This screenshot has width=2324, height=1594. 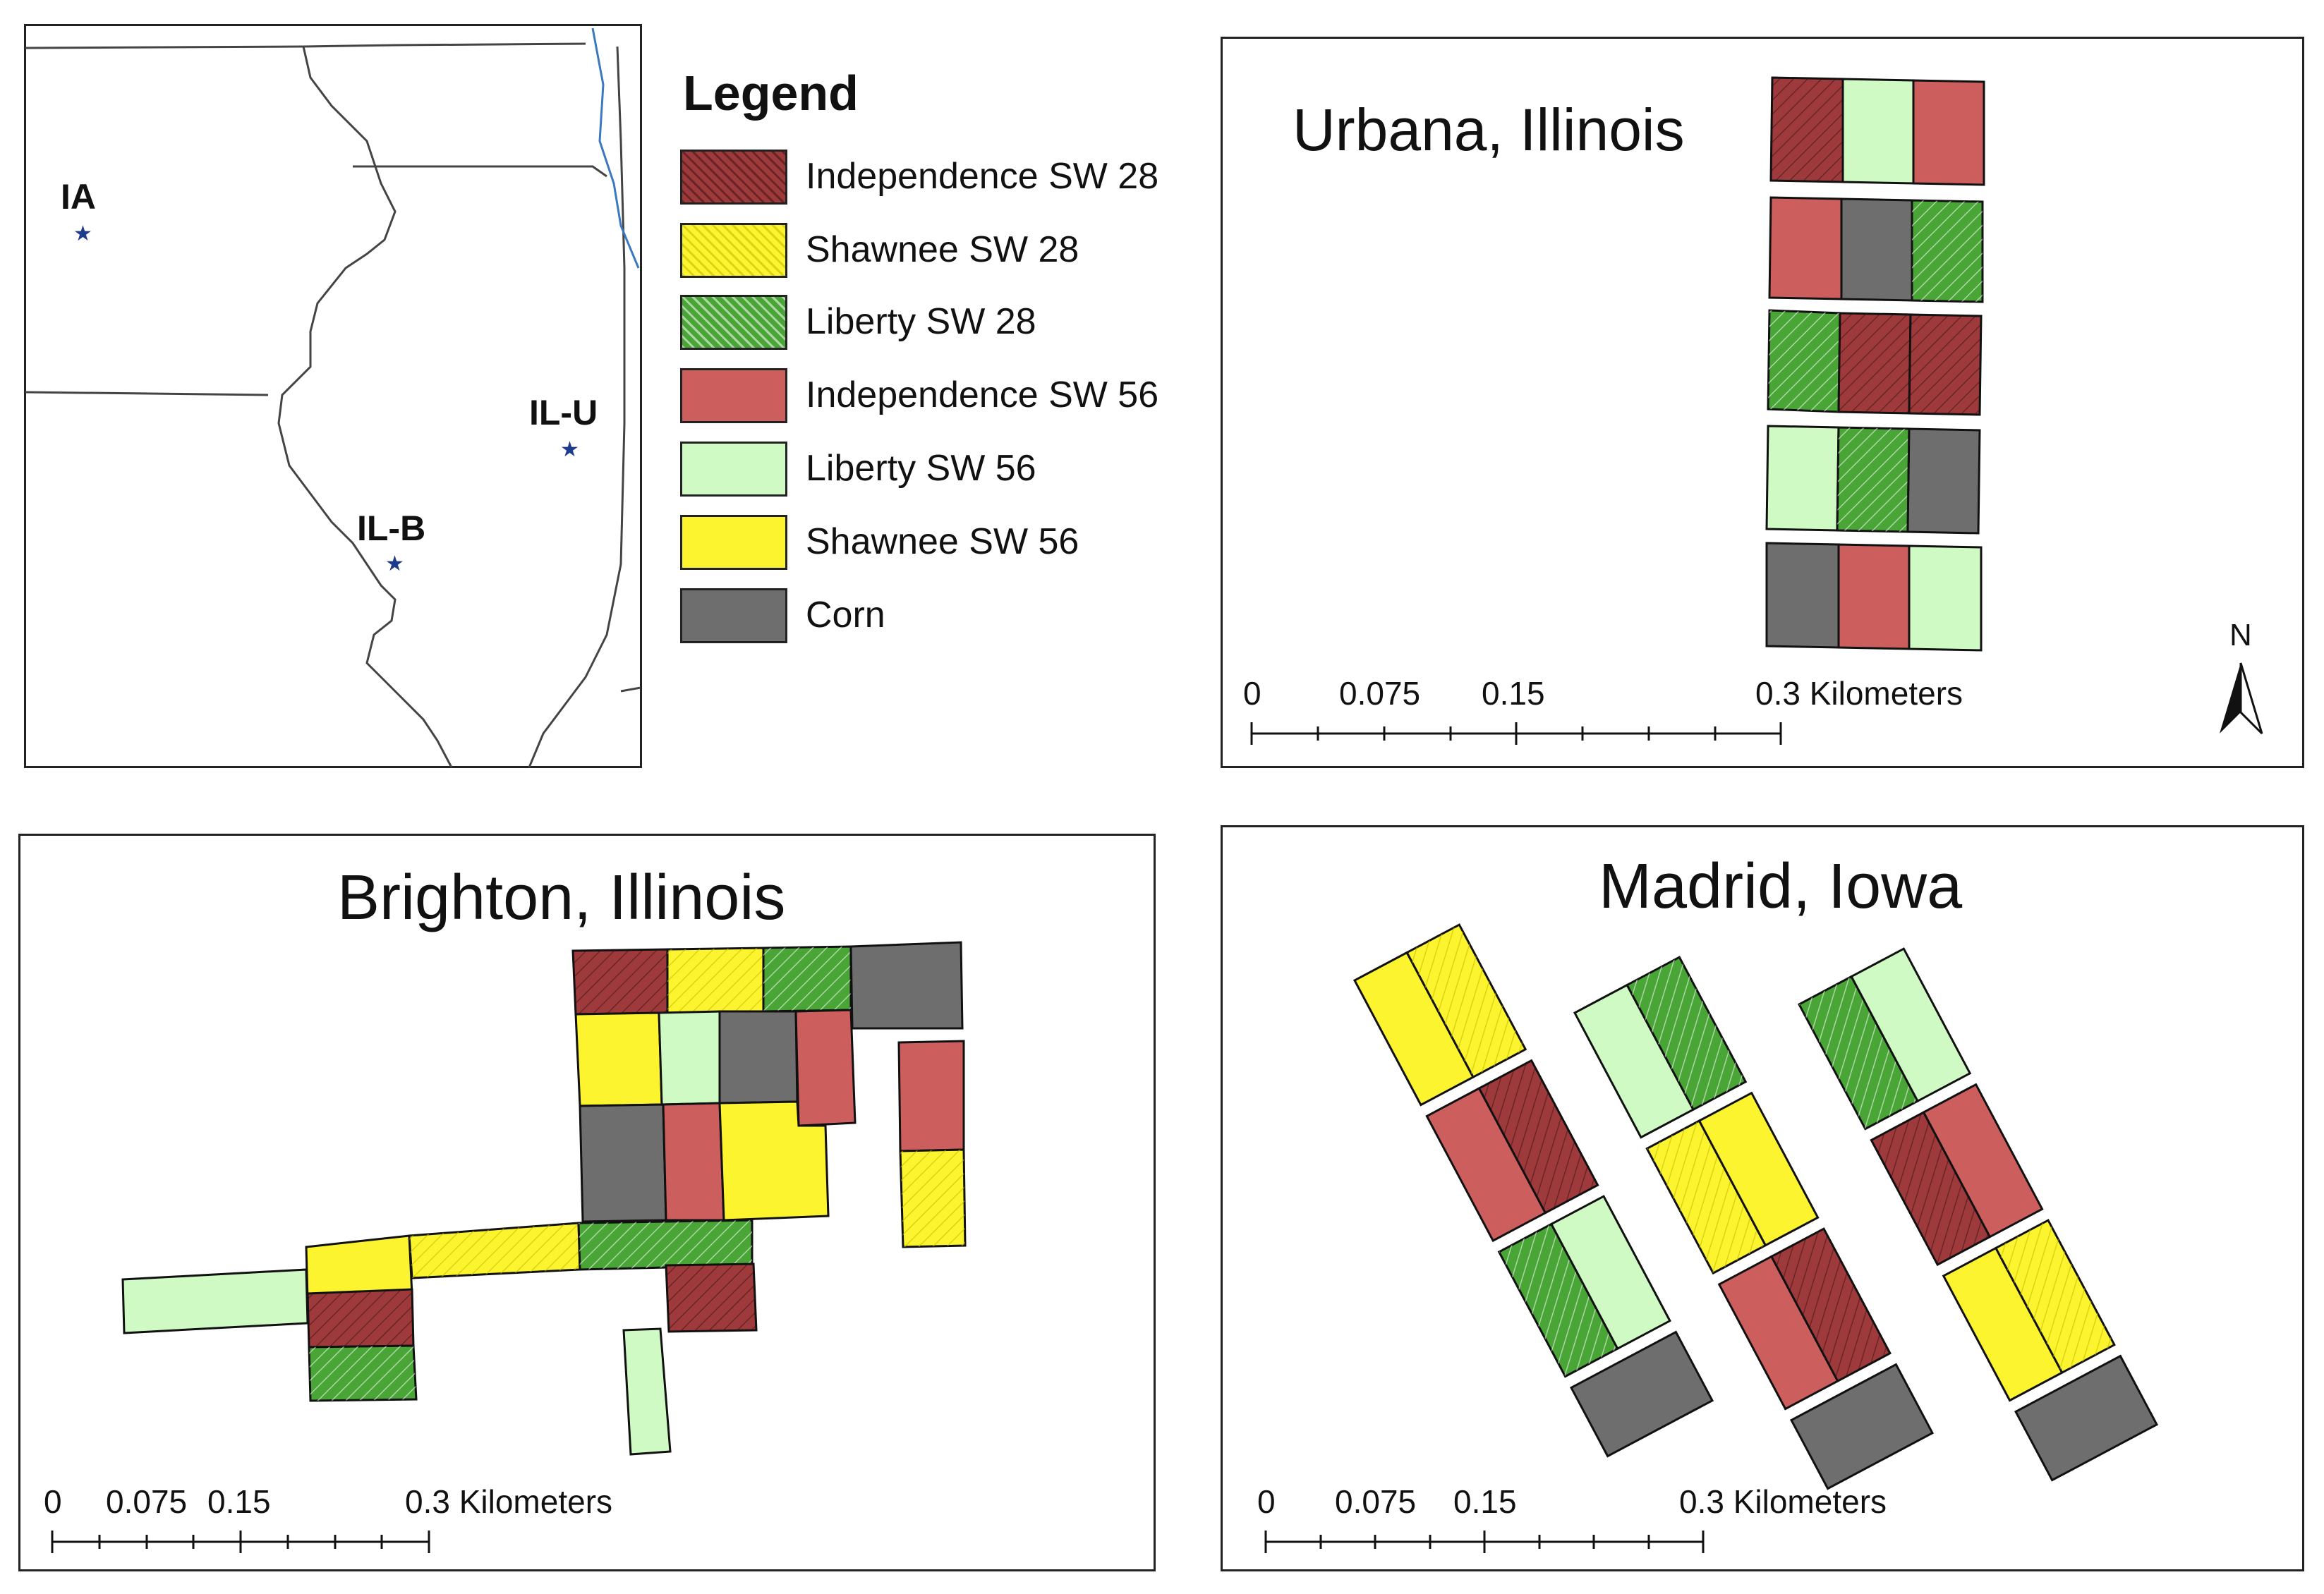 I want to click on legend-label: Corn, so click(x=846, y=615).